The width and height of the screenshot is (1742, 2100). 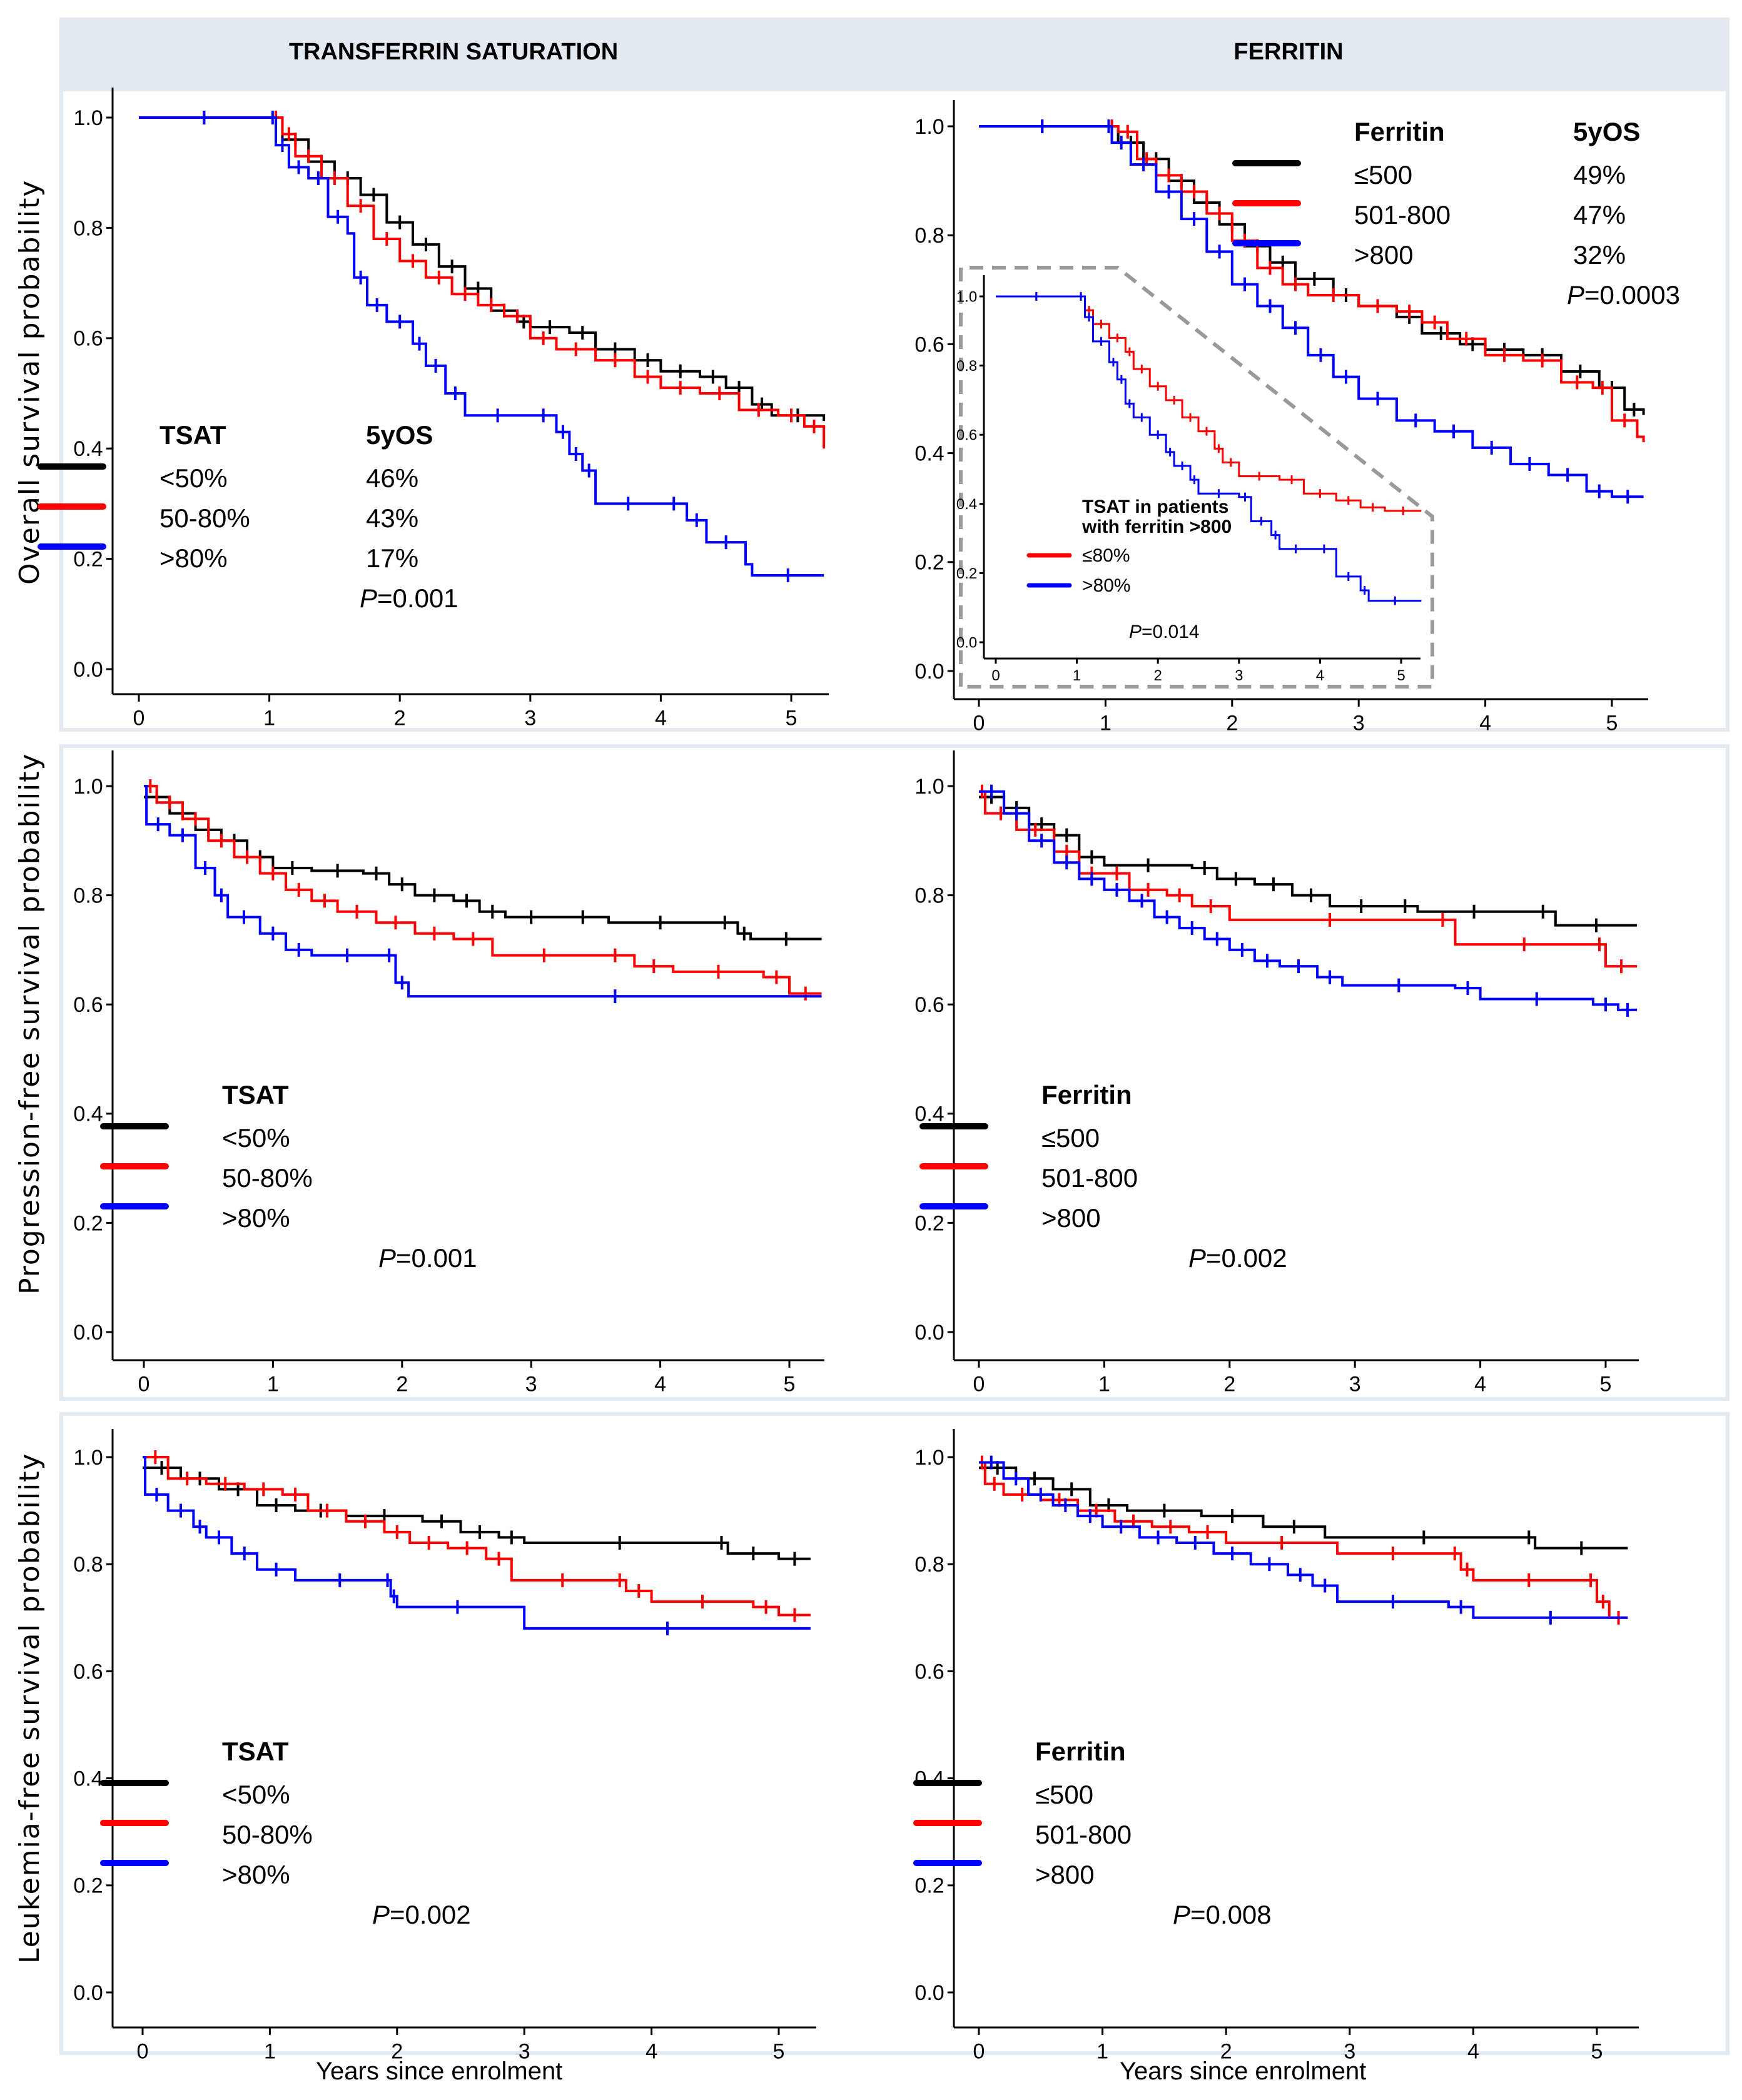 I want to click on p-value-number: =0.014, so click(x=1171, y=632).